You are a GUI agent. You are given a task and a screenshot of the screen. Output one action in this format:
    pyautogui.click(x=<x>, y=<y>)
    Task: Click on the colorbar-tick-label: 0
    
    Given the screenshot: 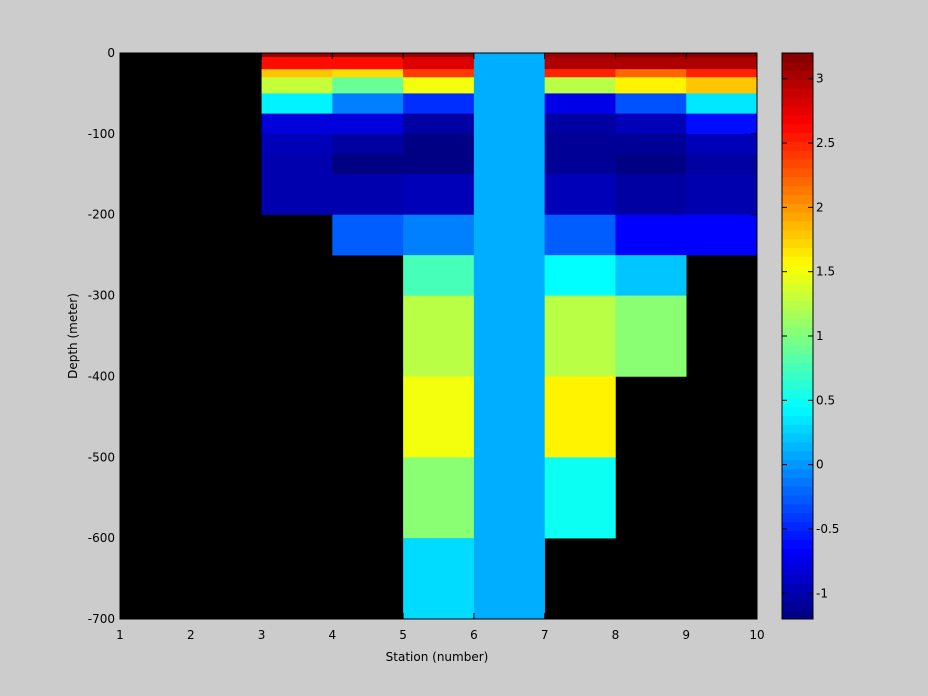 What is the action you would take?
    pyautogui.click(x=820, y=465)
    